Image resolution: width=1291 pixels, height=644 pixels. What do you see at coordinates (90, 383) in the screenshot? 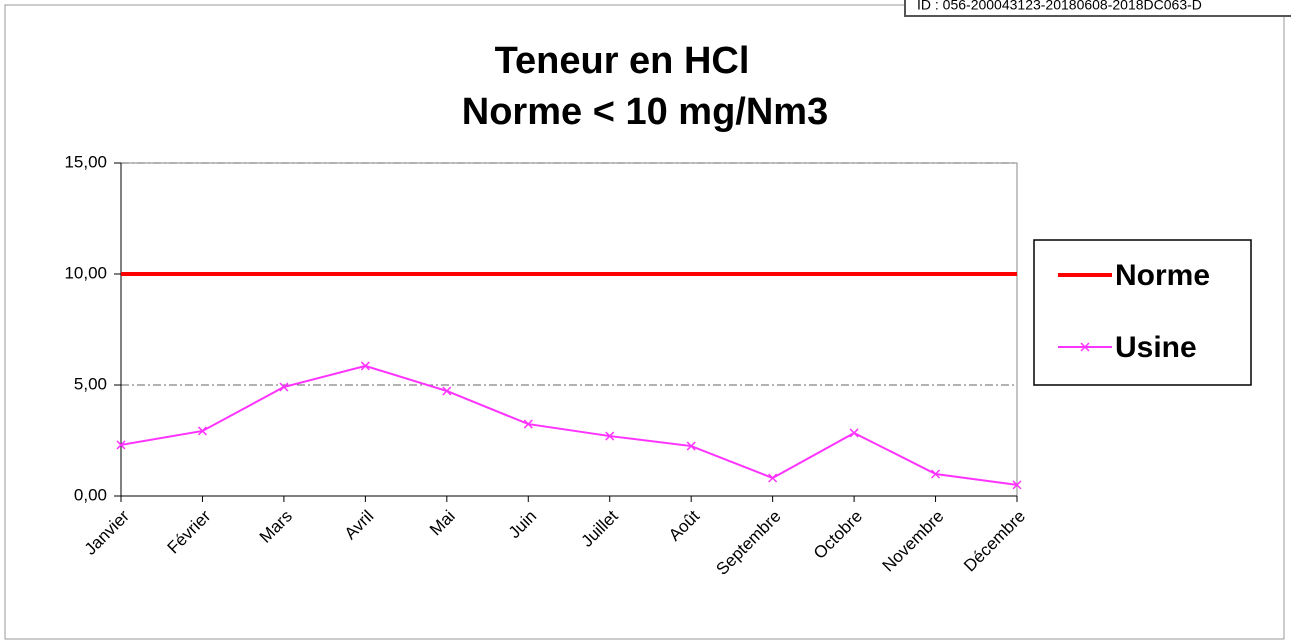
I see `y-tick-label: 5,00` at bounding box center [90, 383].